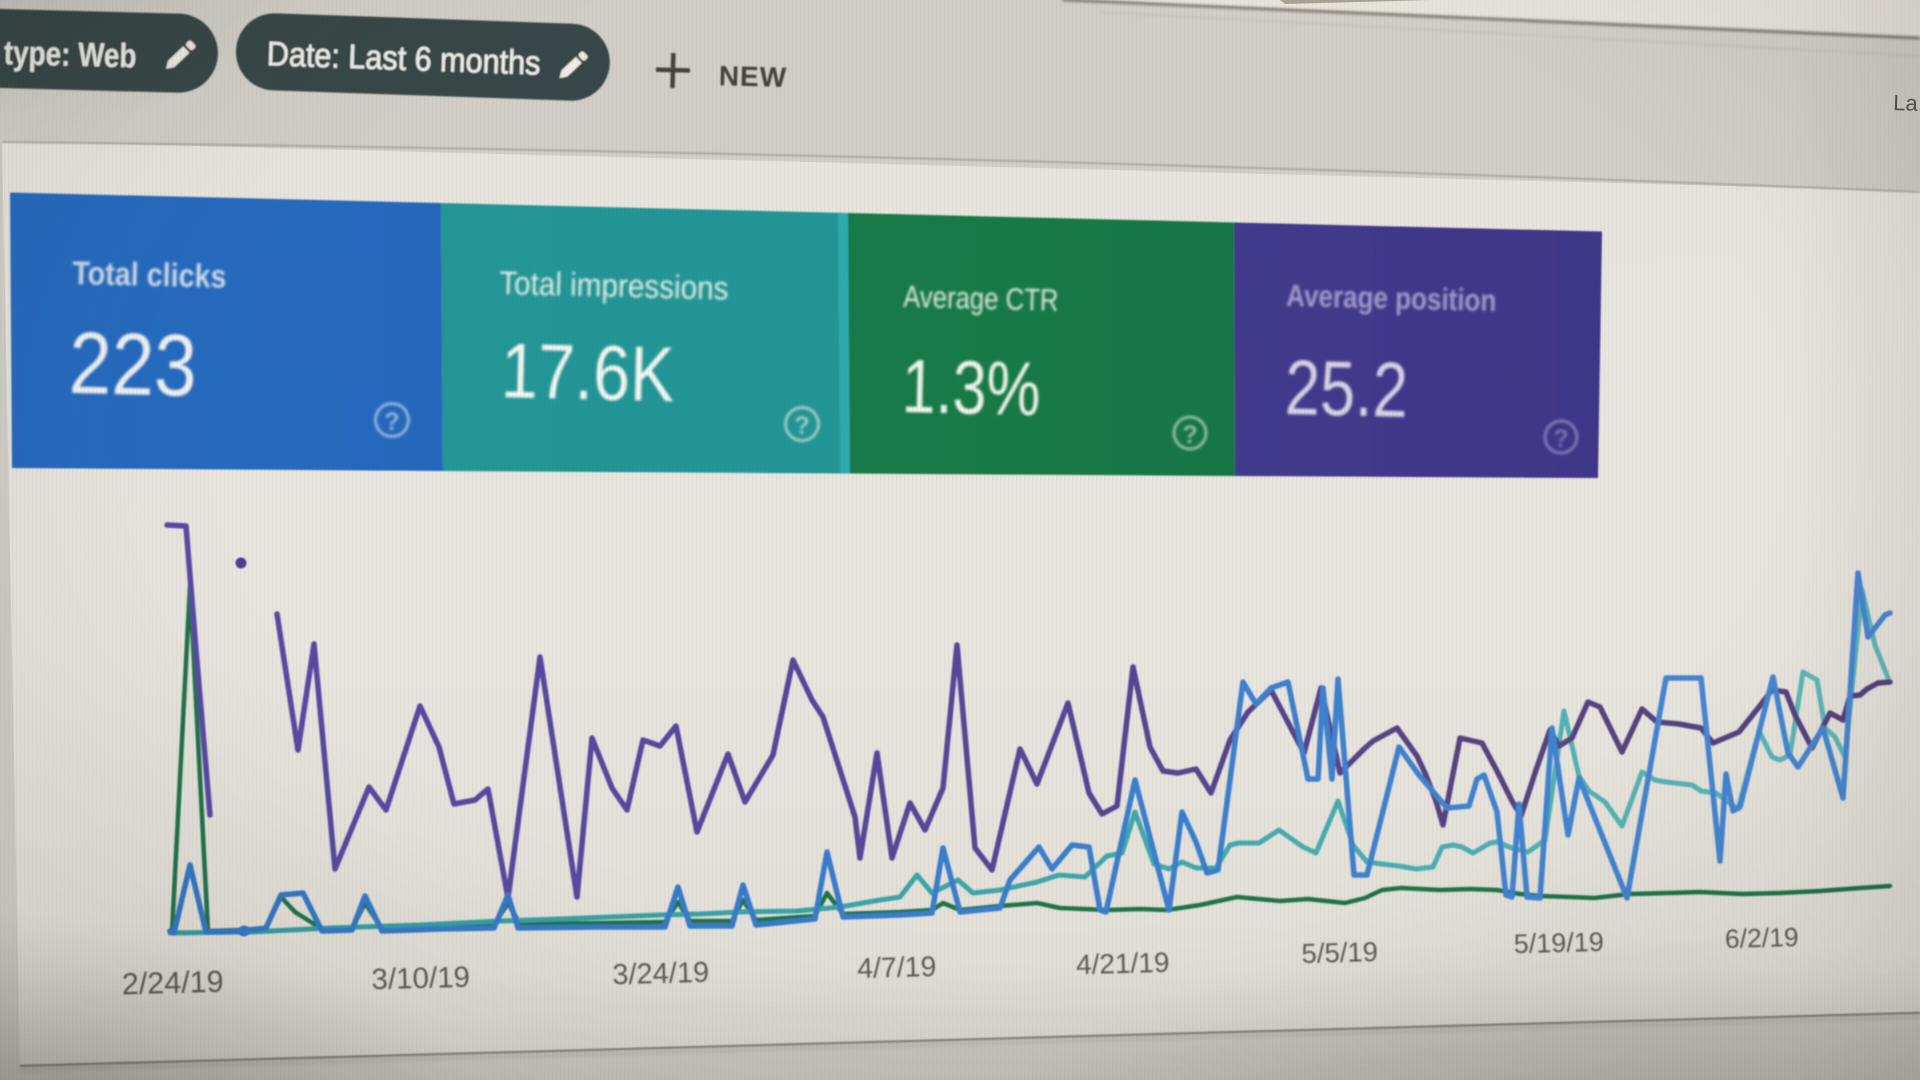 The image size is (1920, 1080). What do you see at coordinates (172, 983) in the screenshot?
I see `svg-text: 2/24/19` at bounding box center [172, 983].